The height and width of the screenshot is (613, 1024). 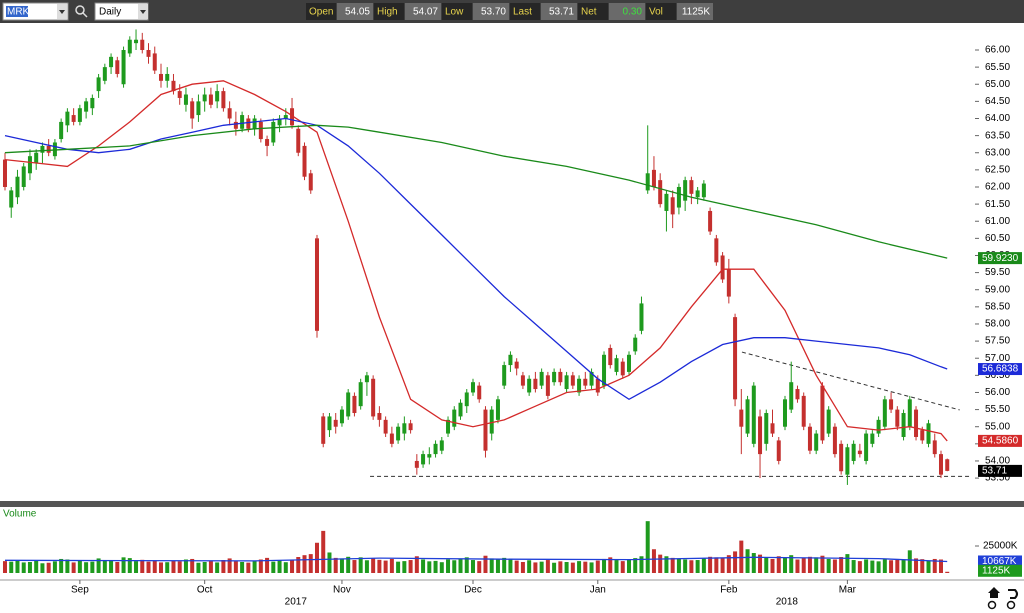 I want to click on x-tick-label: Jan, so click(x=598, y=590).